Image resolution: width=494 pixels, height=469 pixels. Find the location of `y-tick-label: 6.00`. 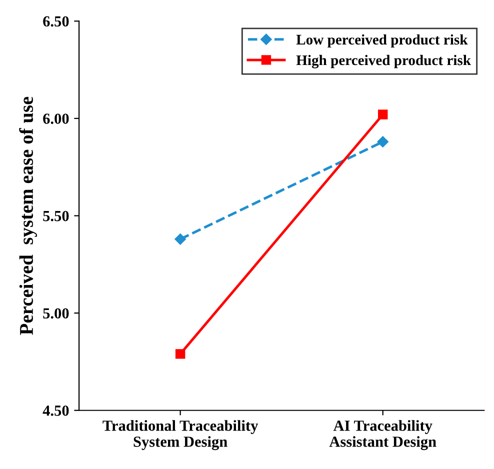

y-tick-label: 6.00 is located at coordinates (56, 119).